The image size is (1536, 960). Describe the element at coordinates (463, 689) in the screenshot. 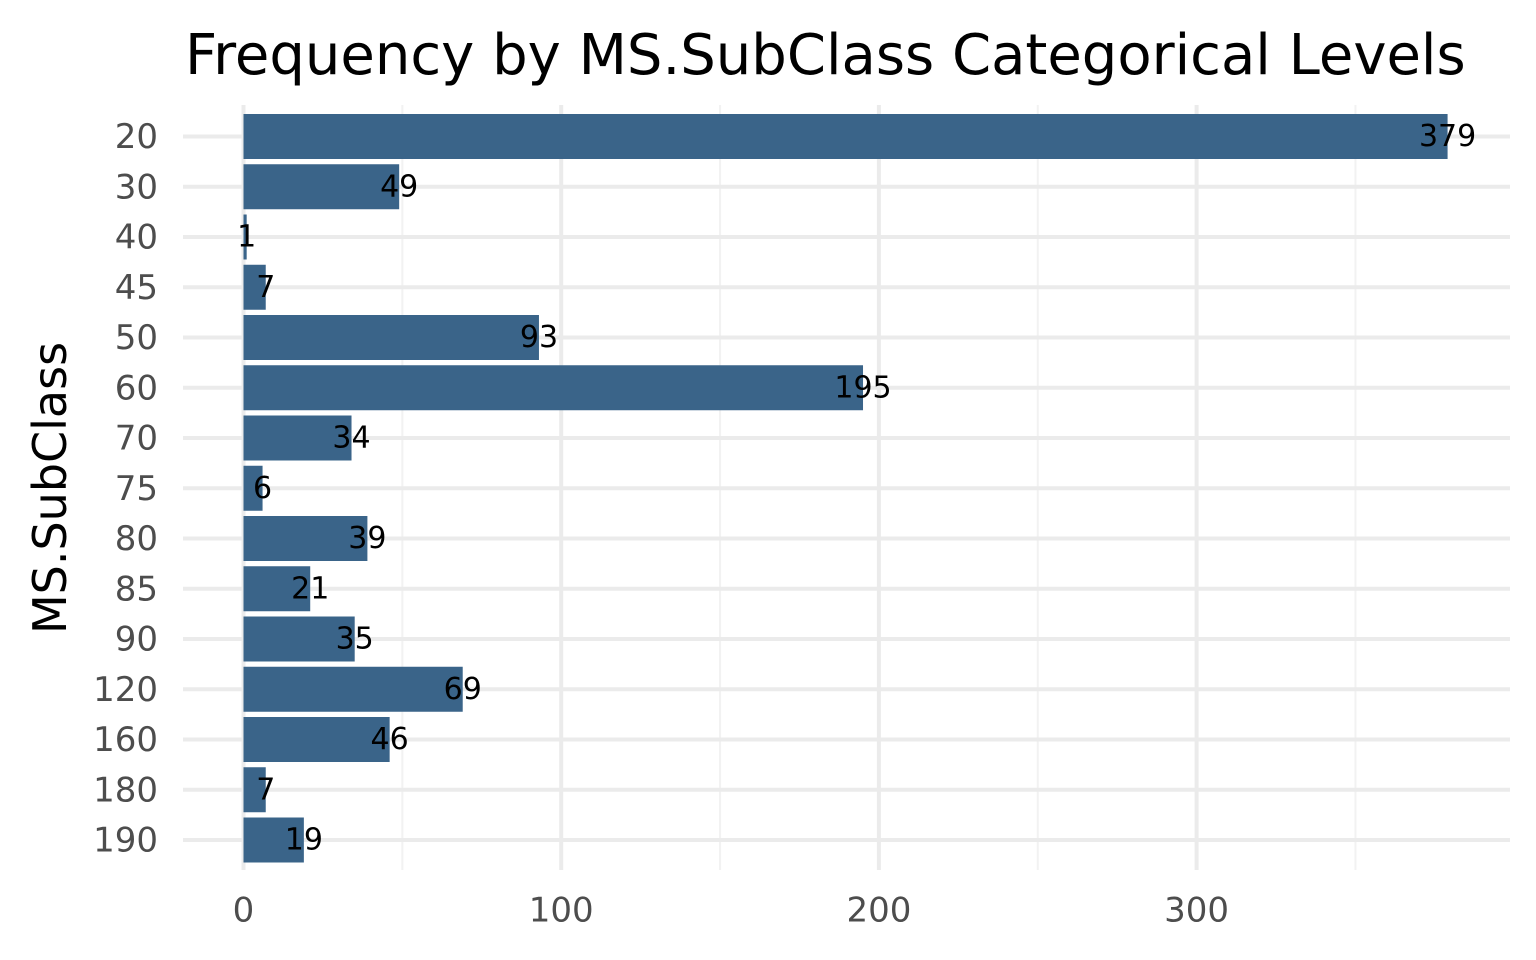

I see `data-label-120: 69` at that location.